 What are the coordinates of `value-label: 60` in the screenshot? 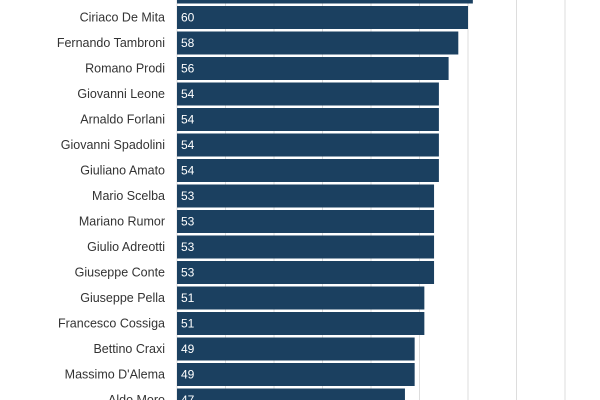 It's located at (188, 18).